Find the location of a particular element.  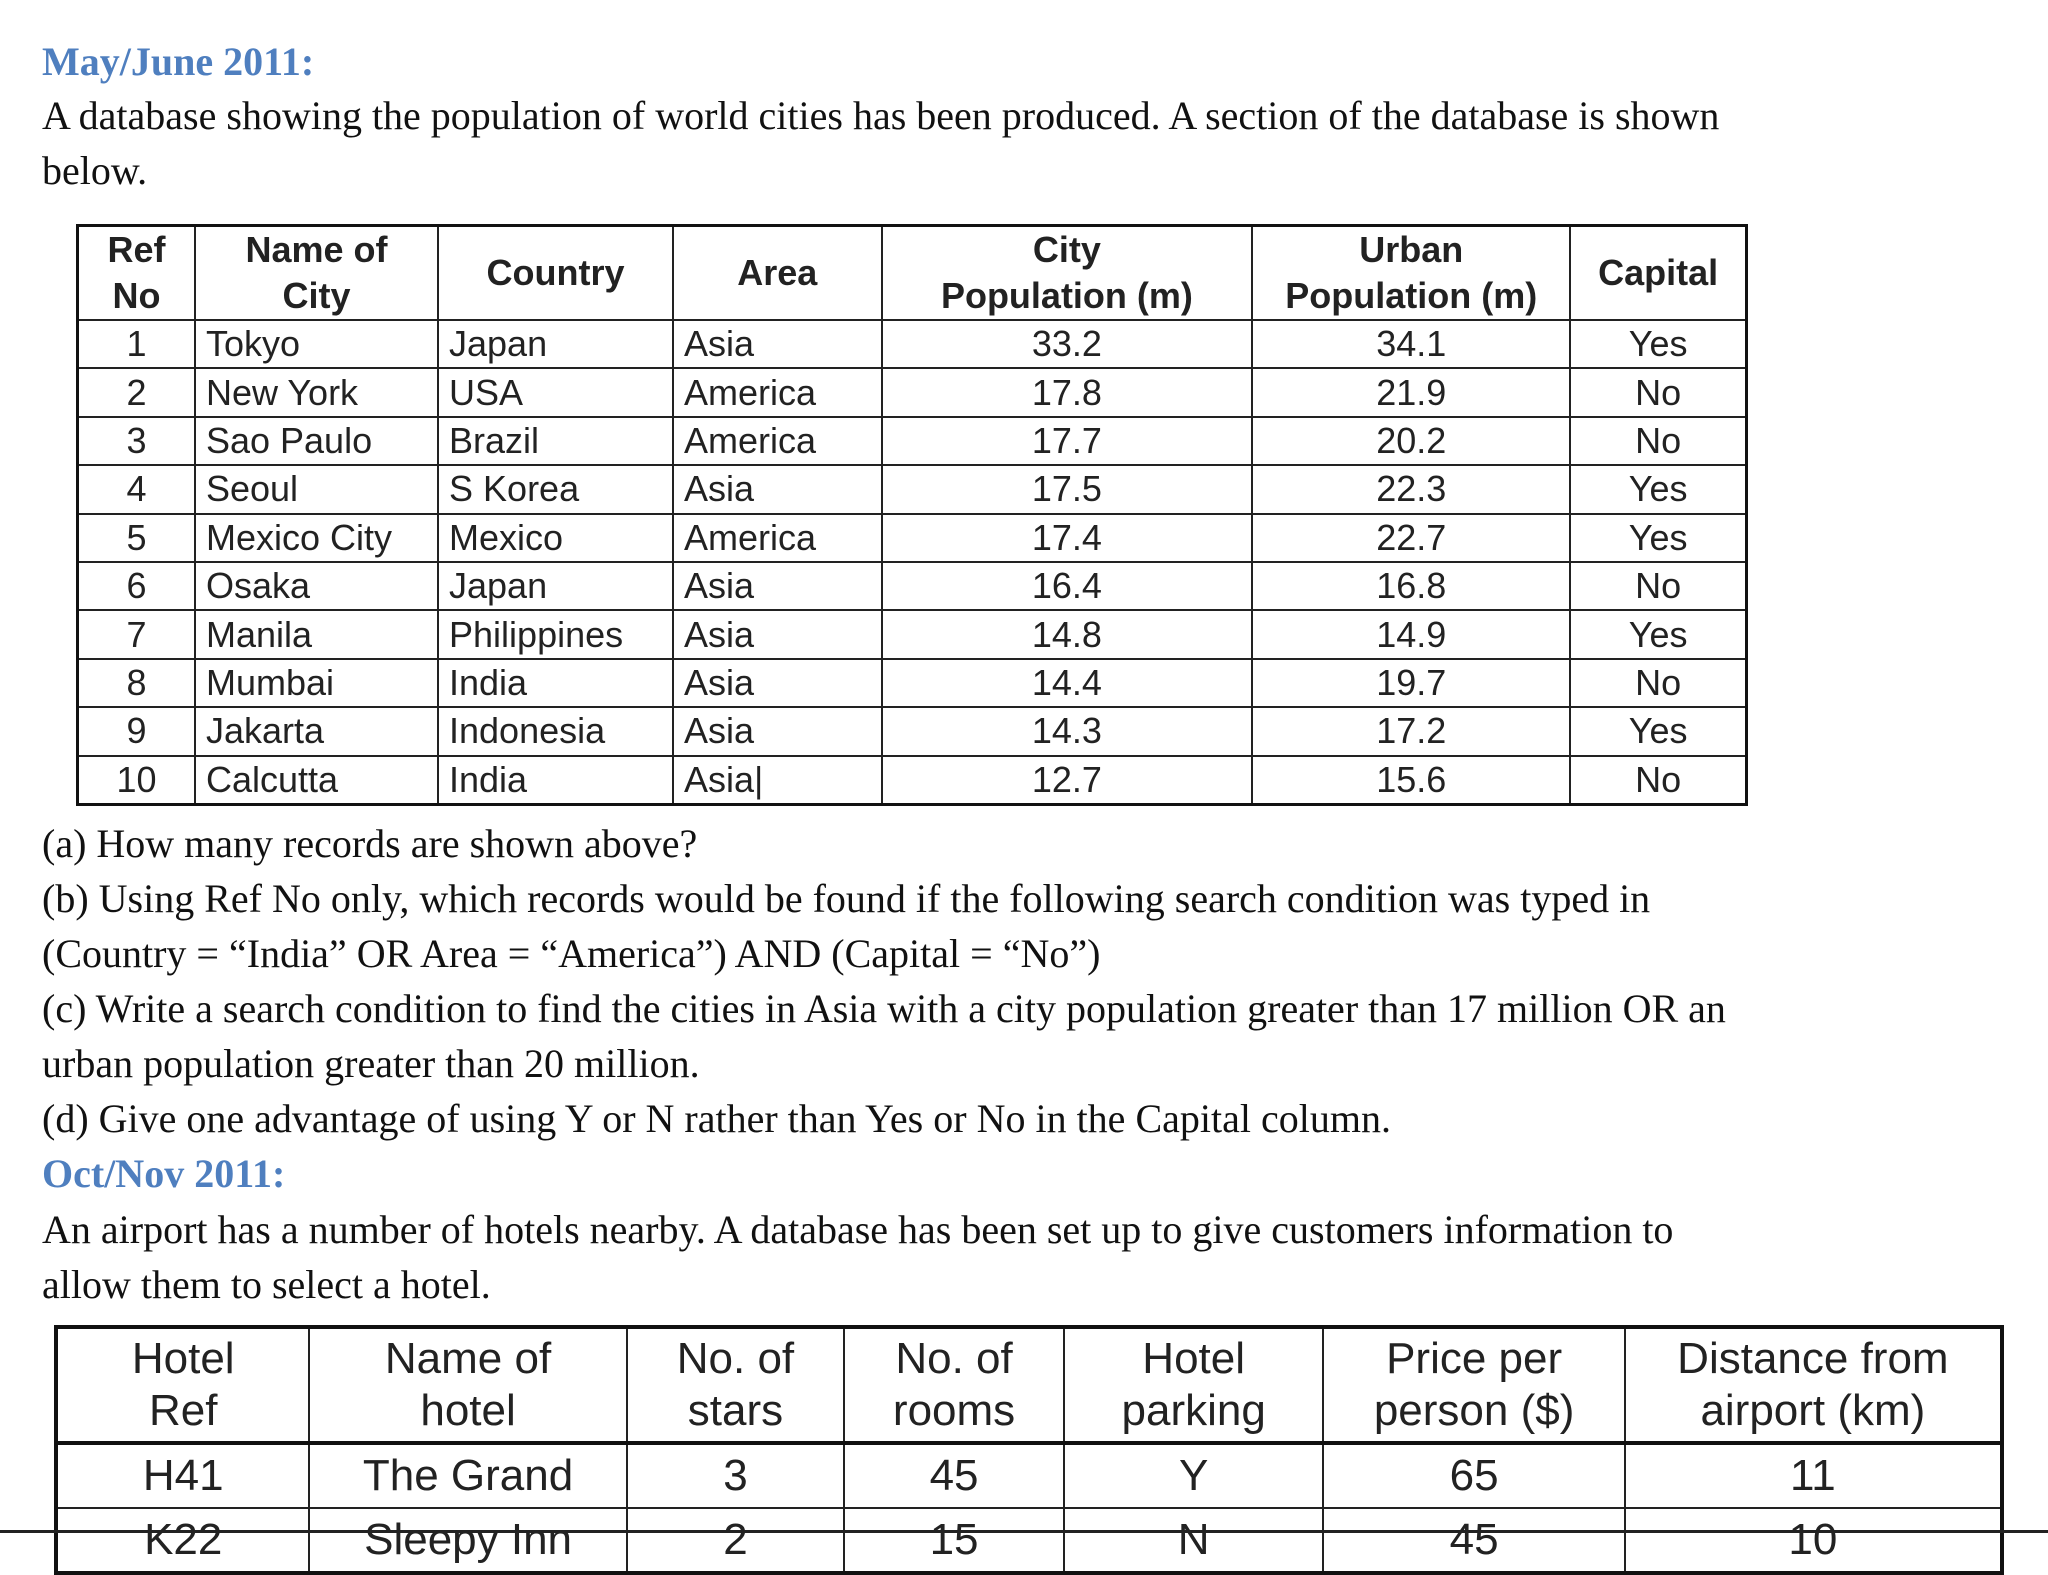

header-price-per-person: Price per person ($) is located at coordinates (1474, 1385).